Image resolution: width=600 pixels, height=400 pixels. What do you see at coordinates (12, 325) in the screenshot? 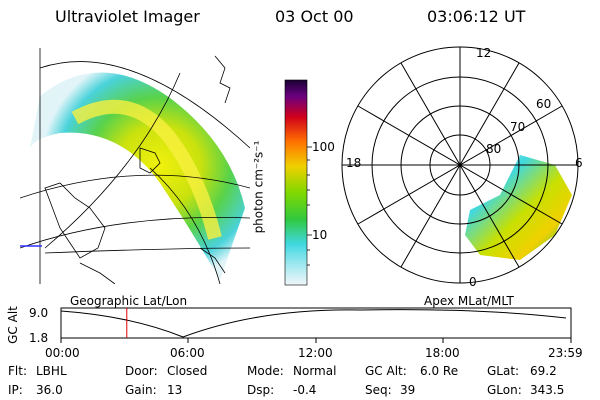
I see `timeline-ylabel: GC Alt` at bounding box center [12, 325].